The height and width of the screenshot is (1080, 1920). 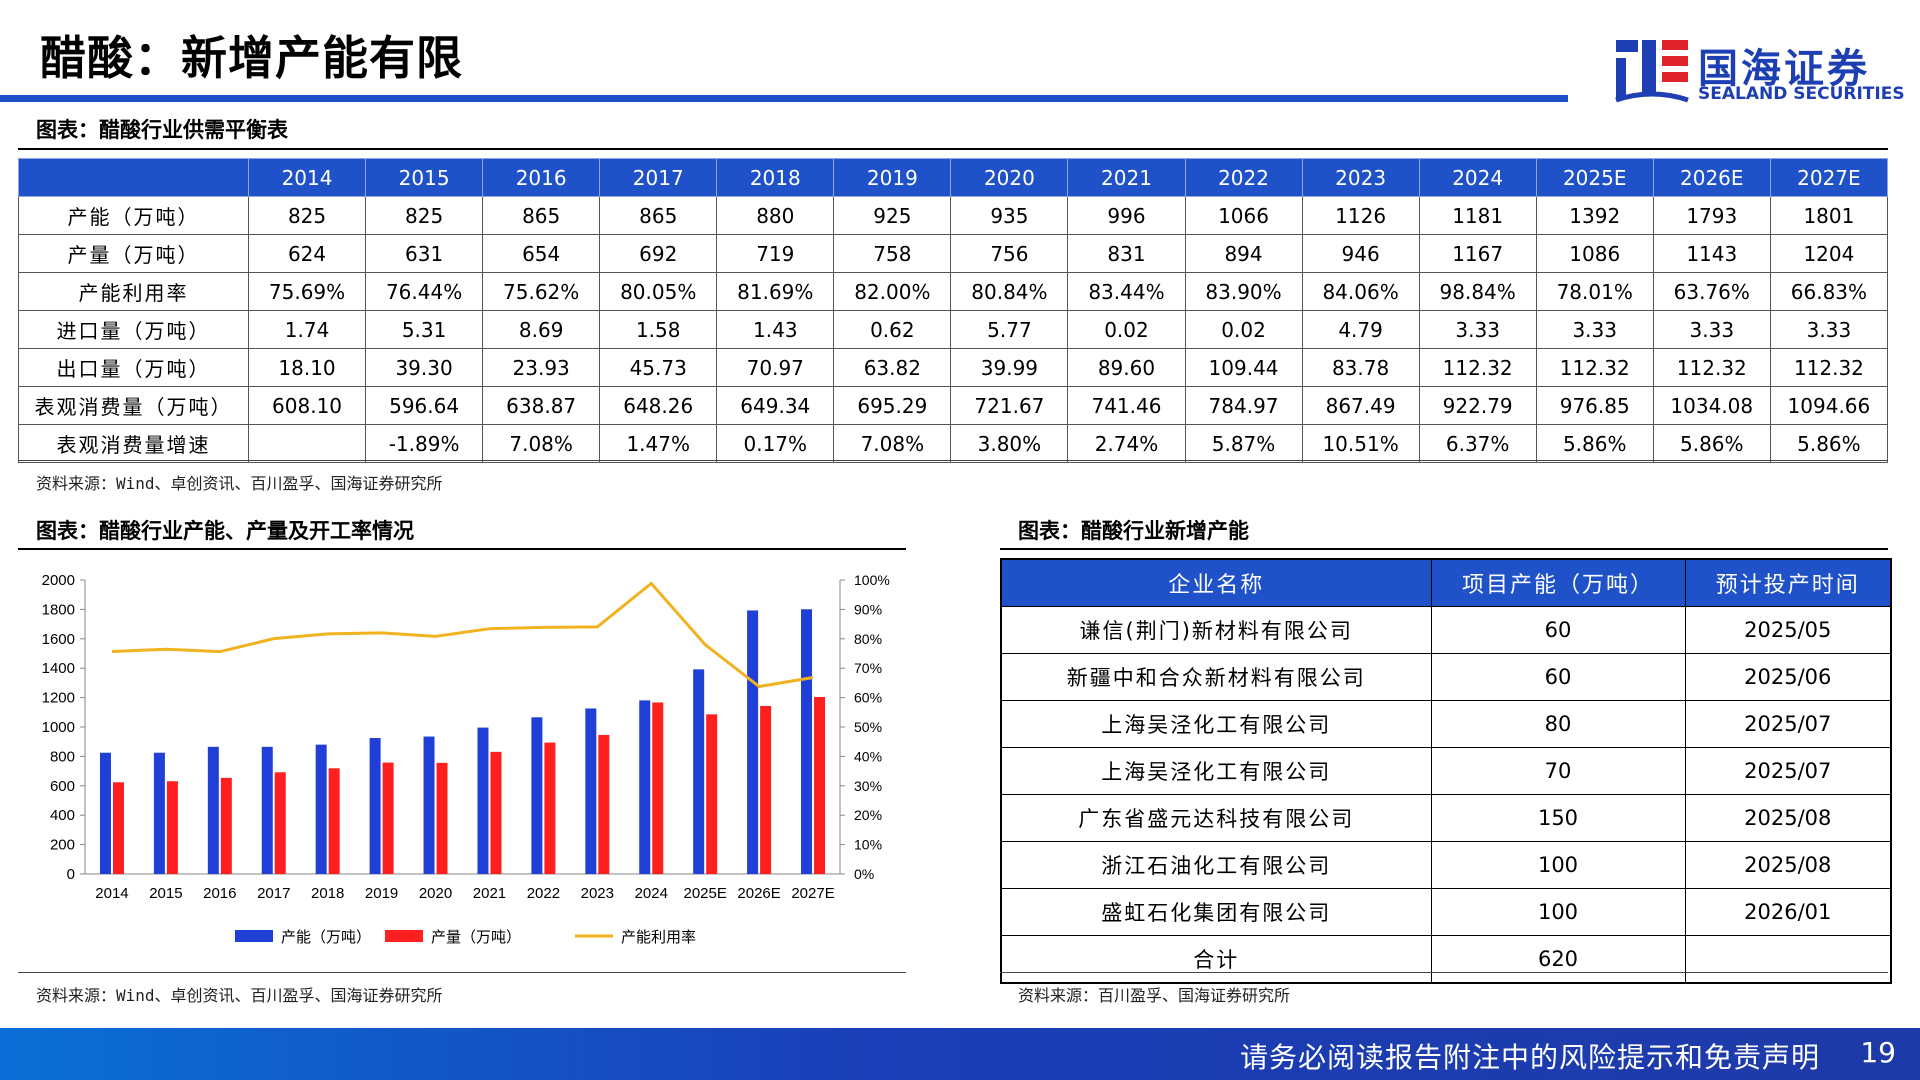 What do you see at coordinates (775, 215) in the screenshot?
I see `table-cell: 880` at bounding box center [775, 215].